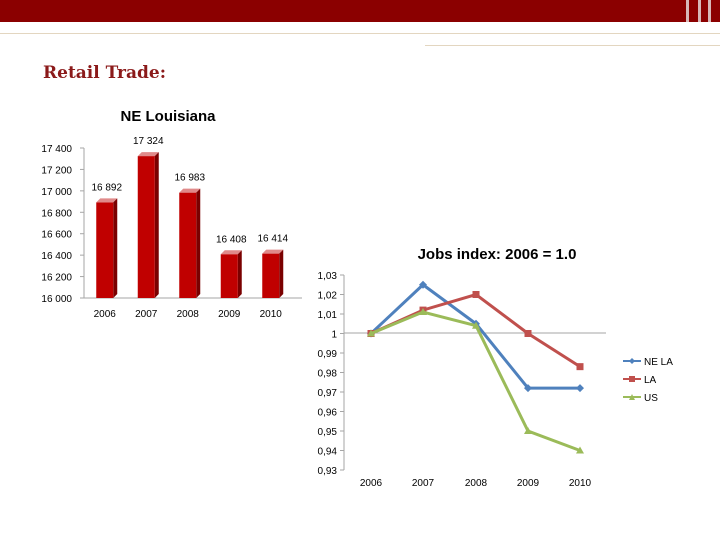  I want to click on bar-x-tick-label: 2010, so click(271, 314).